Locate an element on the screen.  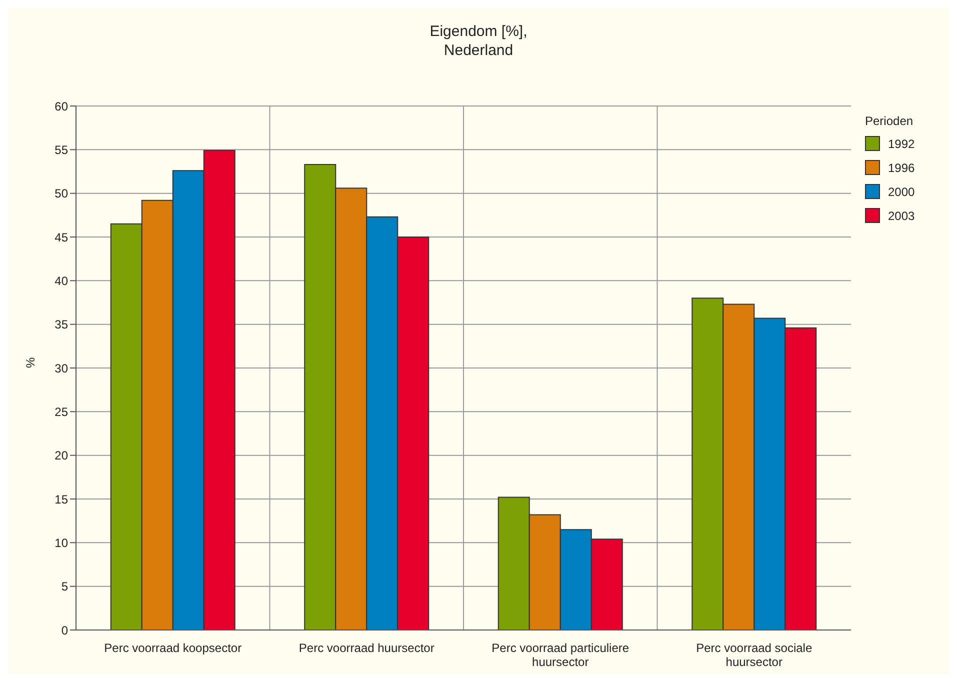
legend-title: Perioden is located at coordinates (889, 121).